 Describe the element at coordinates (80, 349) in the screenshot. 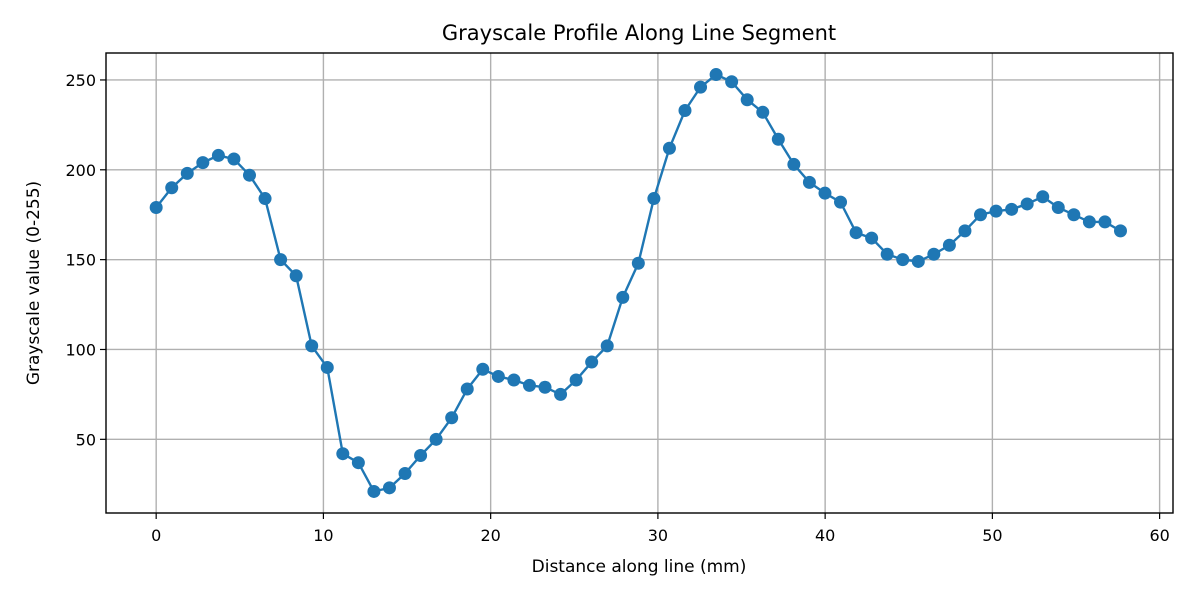

I see `y-tick-label: 100` at that location.